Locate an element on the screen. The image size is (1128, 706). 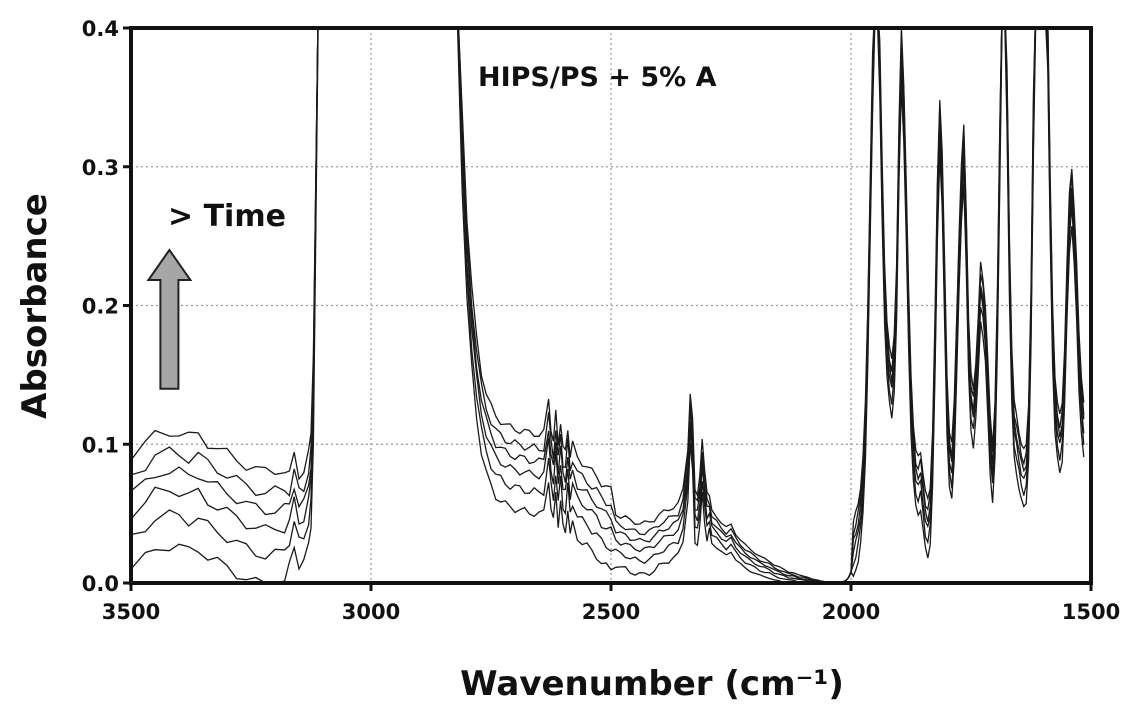
x-tick-label: 3000 is located at coordinates (371, 612).